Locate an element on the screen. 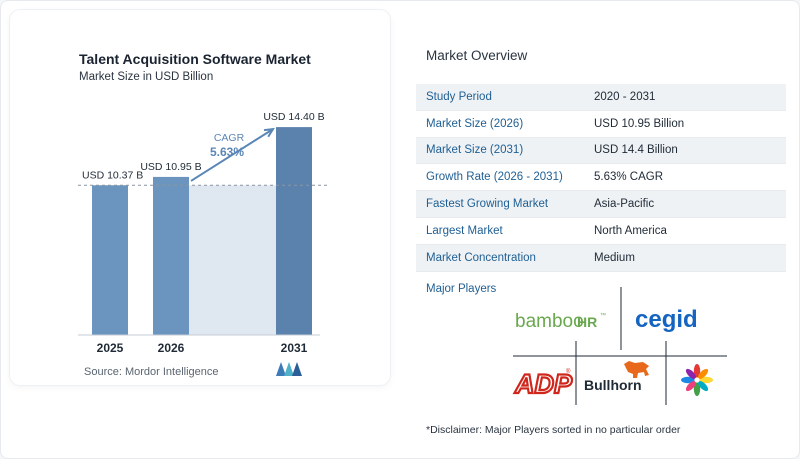  cagr-arrow-head is located at coordinates (269, 132).